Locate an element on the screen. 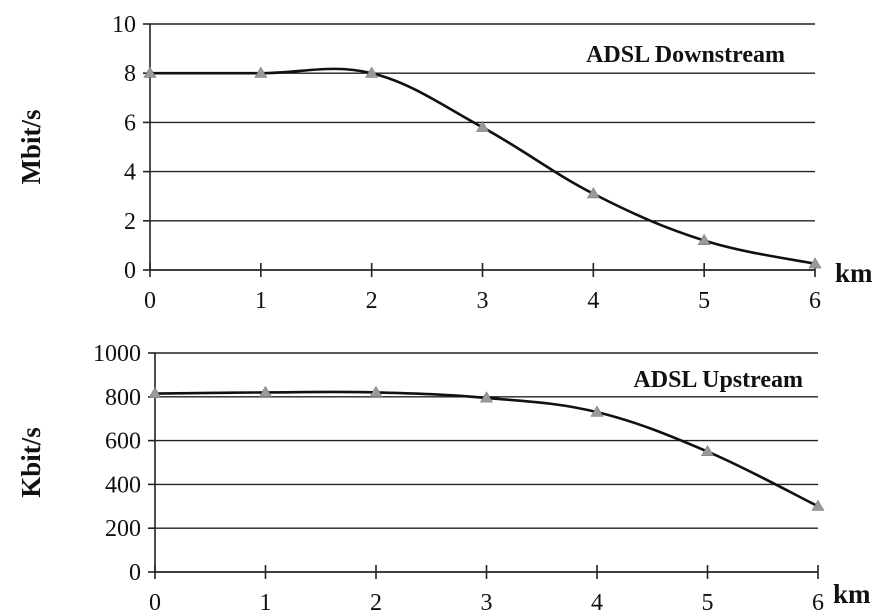  upstream-y-tick-label: 400 is located at coordinates (123, 485).